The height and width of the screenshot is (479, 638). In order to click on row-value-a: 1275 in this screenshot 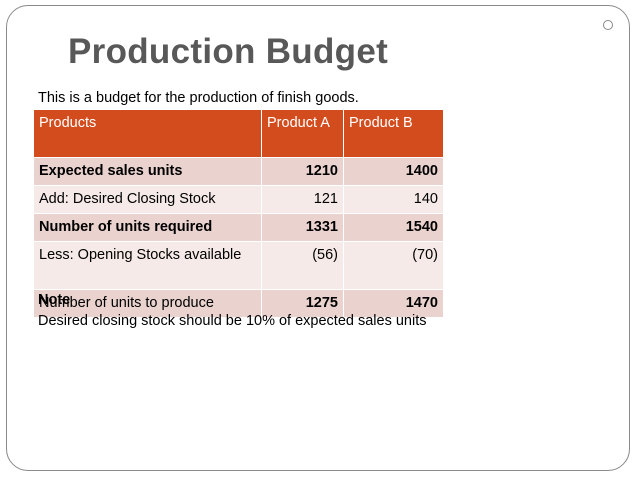, I will do `click(302, 303)`.